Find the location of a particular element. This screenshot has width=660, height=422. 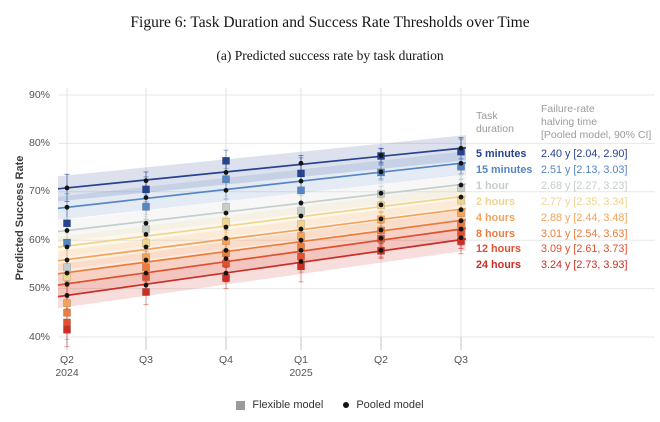

legend-halving-time-value: 3.09 y [2.61, 3.73] is located at coordinates (584, 249).